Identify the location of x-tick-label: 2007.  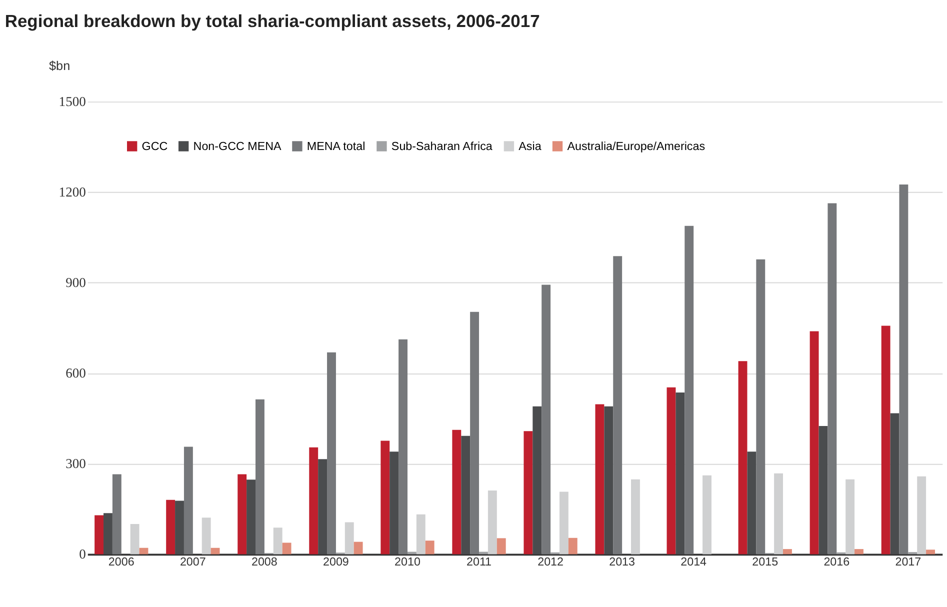
(193, 561).